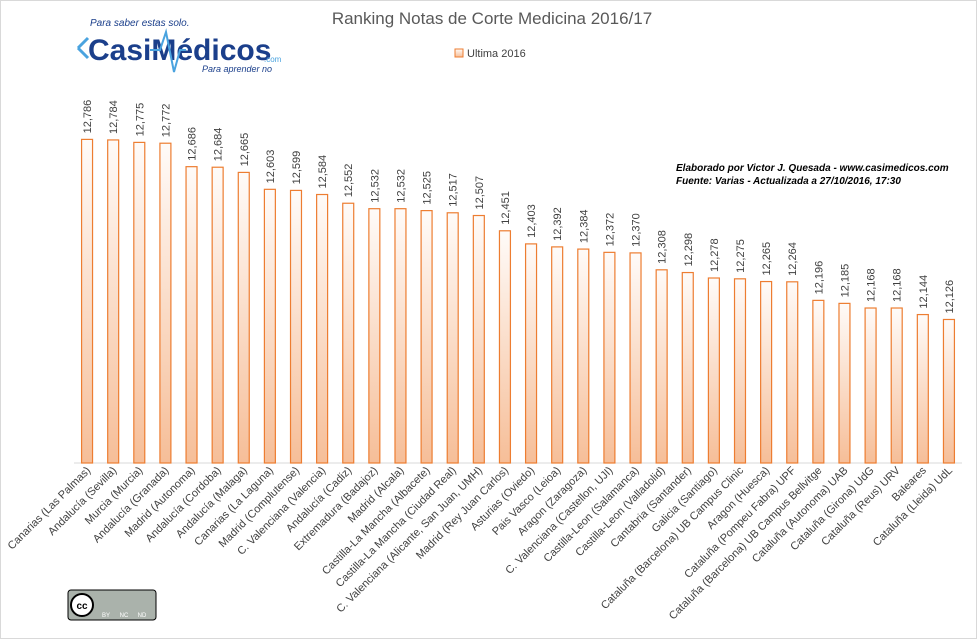 This screenshot has width=977, height=639. What do you see at coordinates (219, 145) in the screenshot?
I see `value-label: 12,684` at bounding box center [219, 145].